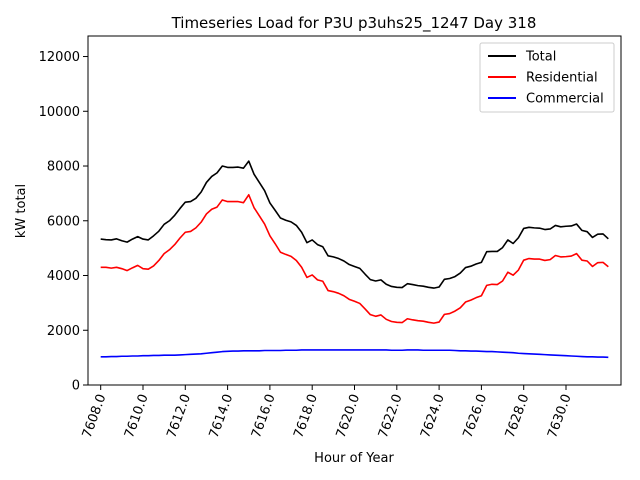  I want to click on y-tick-label: 6000, so click(63, 221).